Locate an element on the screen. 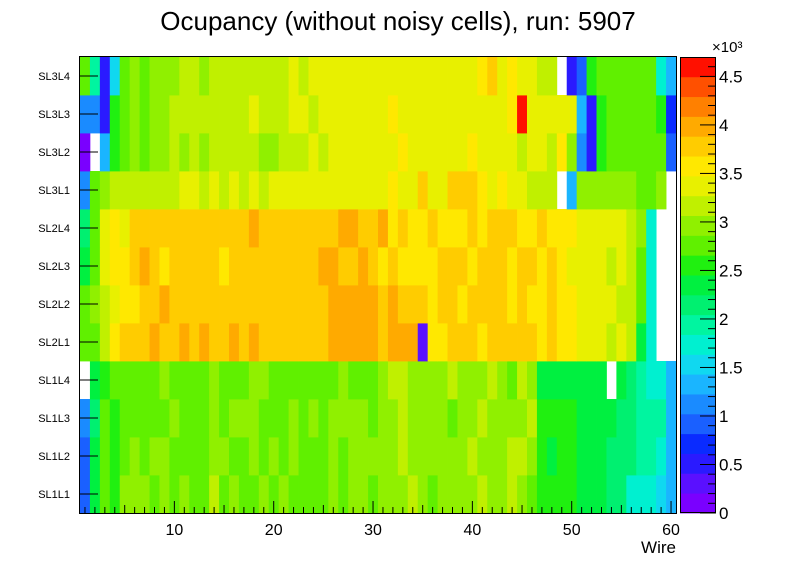 The width and height of the screenshot is (796, 572). y-tick-label: SL2L4 is located at coordinates (54, 229).